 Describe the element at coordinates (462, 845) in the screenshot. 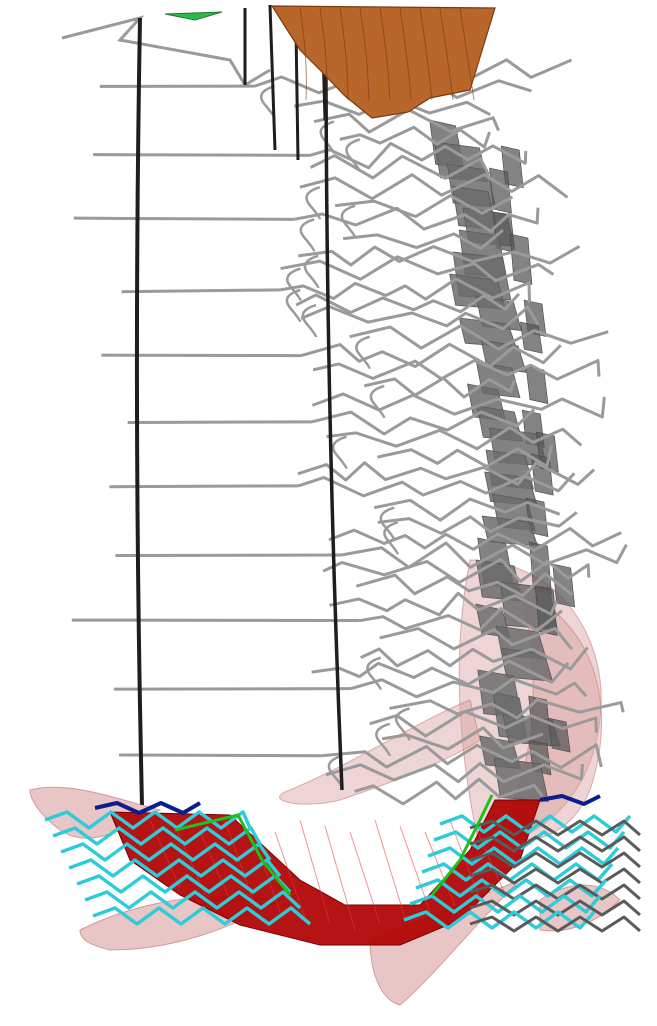

I see `green-outline-right` at that location.